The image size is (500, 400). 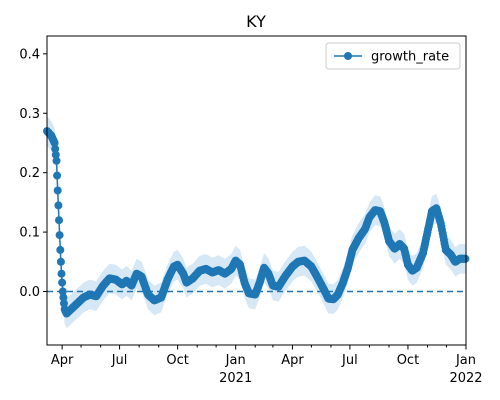 I want to click on x-tick-year-label: 2022, so click(x=465, y=378).